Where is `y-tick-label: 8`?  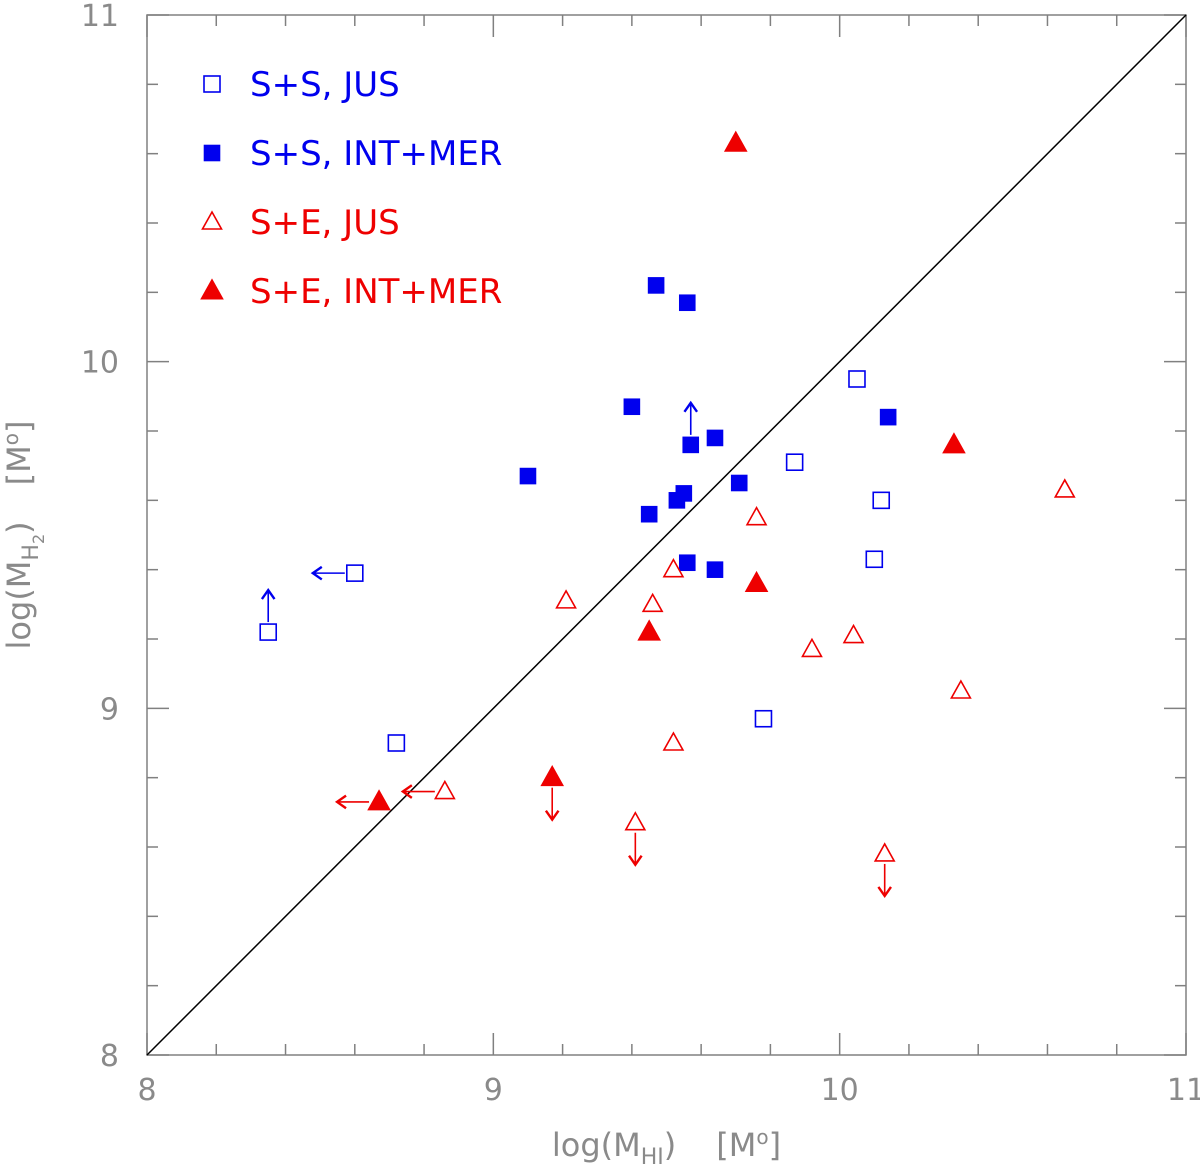 y-tick-label: 8 is located at coordinates (109, 1056).